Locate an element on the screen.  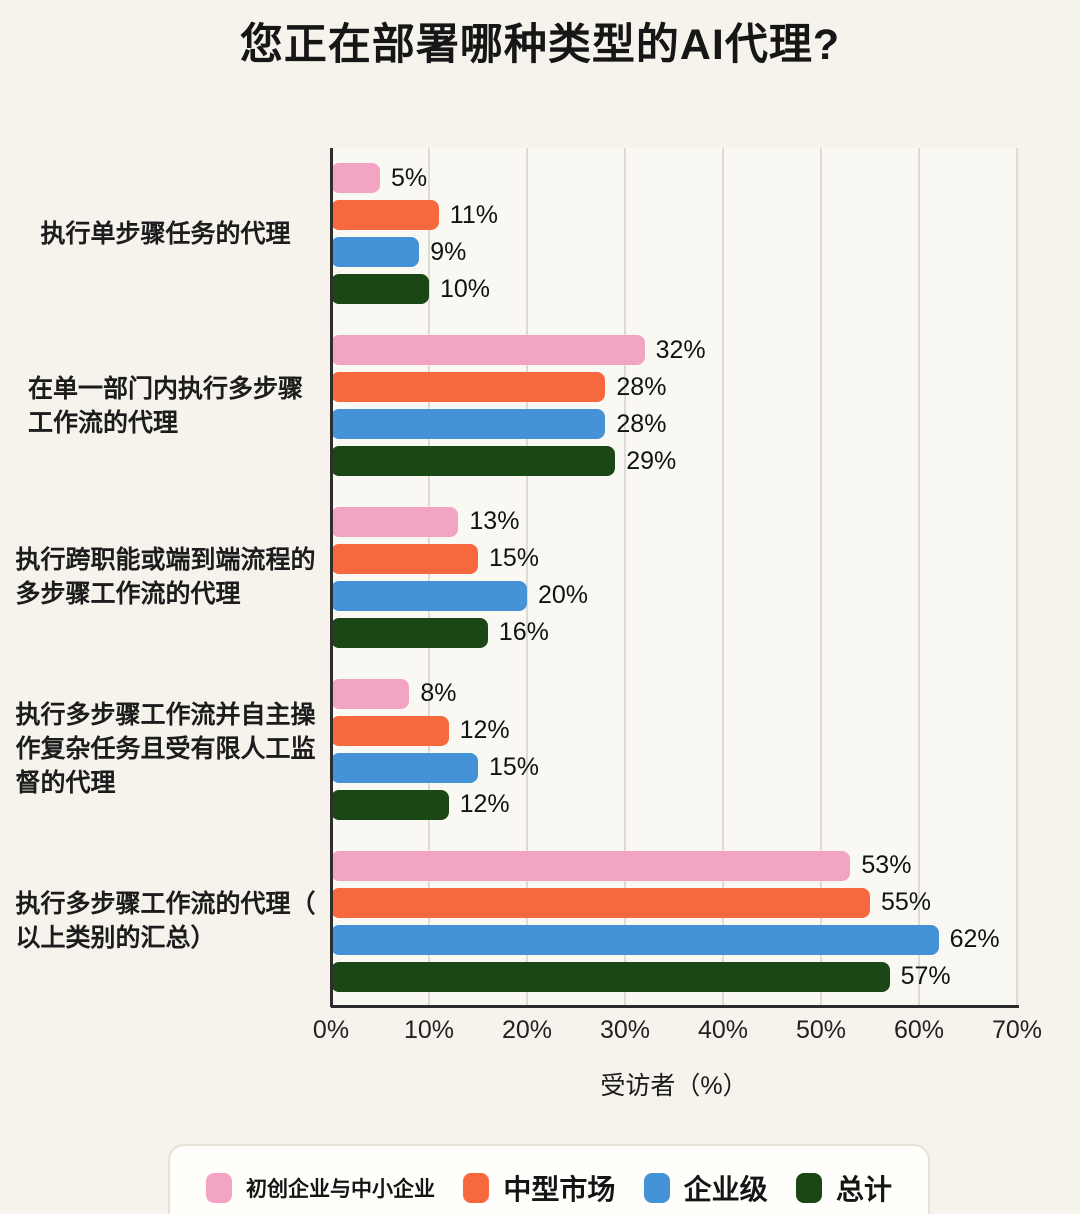
legend-item-enterprise: 企业级 is located at coordinates (705, 1188).